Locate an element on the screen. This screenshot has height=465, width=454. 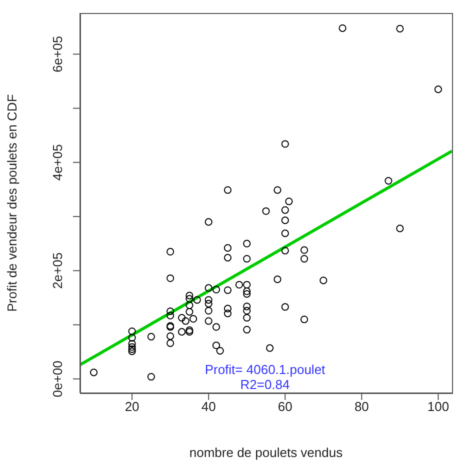
y-tick-label: 4e+05 is located at coordinates (57, 162).